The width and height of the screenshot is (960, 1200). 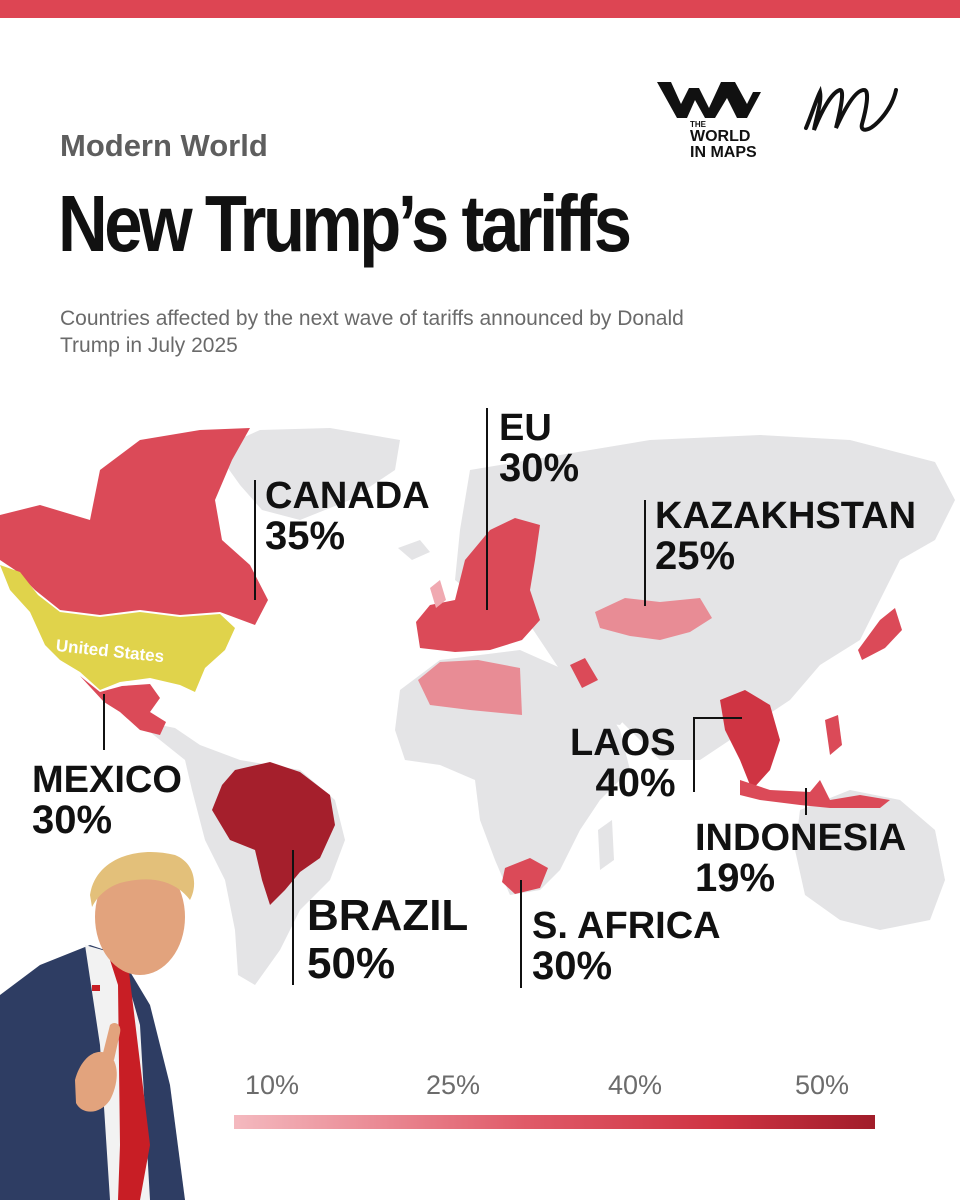 What do you see at coordinates (470, 687) in the screenshot?
I see `north-africa-region` at bounding box center [470, 687].